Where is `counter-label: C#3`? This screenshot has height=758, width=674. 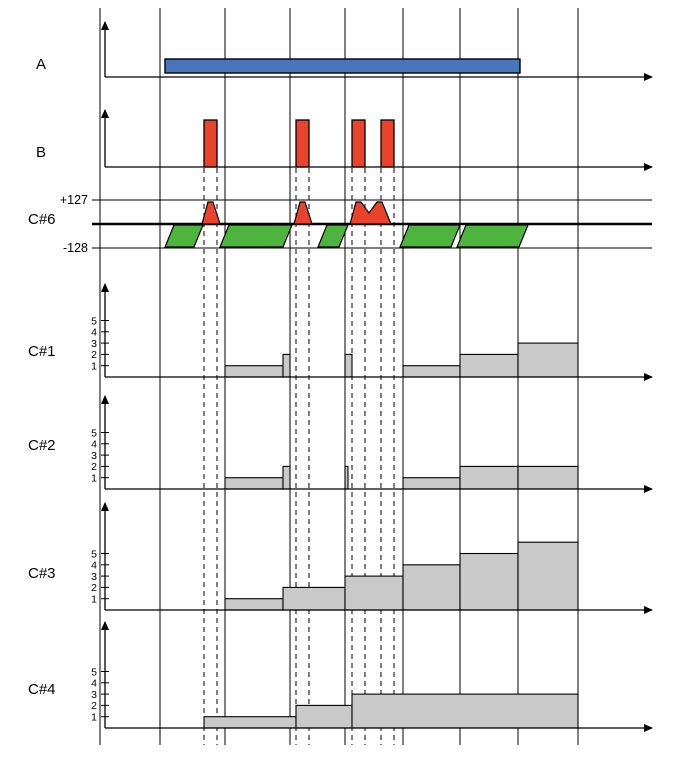
counter-label: C#3 is located at coordinates (42, 573).